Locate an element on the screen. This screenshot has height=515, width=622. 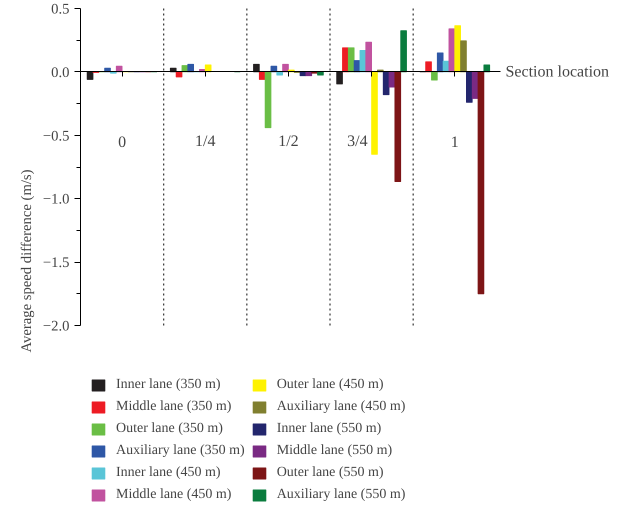
x-tick-label: 3/4 is located at coordinates (357, 141).